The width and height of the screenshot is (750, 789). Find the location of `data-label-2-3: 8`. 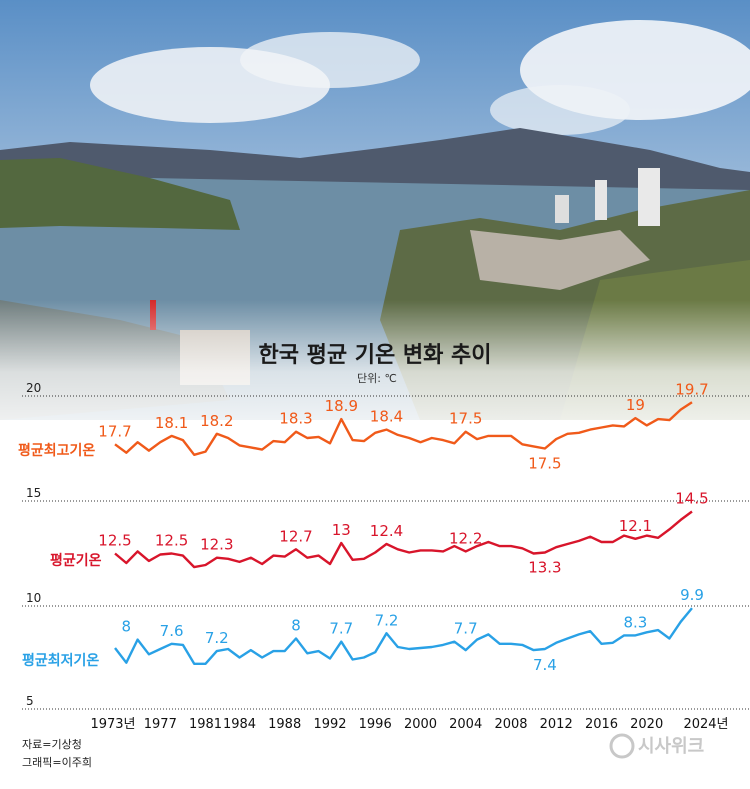

data-label-2-3: 8 is located at coordinates (296, 626).